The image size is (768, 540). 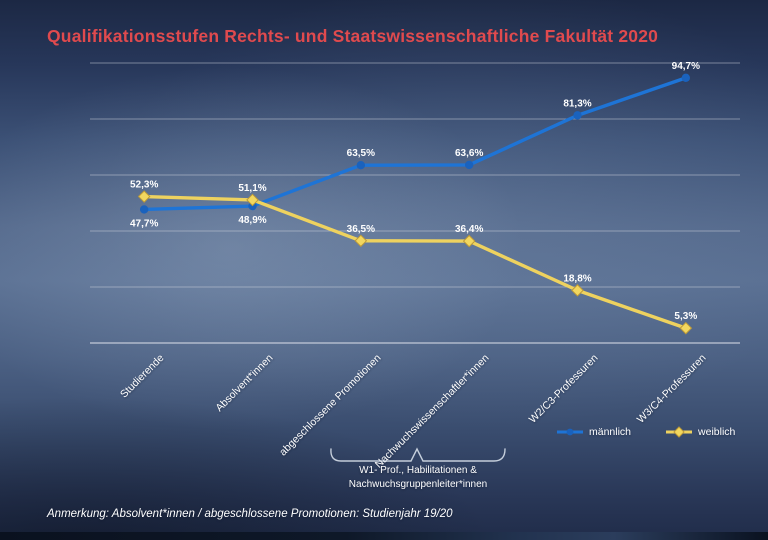 I want to click on legend-item-weiblich: weiblich, so click(x=700, y=432).